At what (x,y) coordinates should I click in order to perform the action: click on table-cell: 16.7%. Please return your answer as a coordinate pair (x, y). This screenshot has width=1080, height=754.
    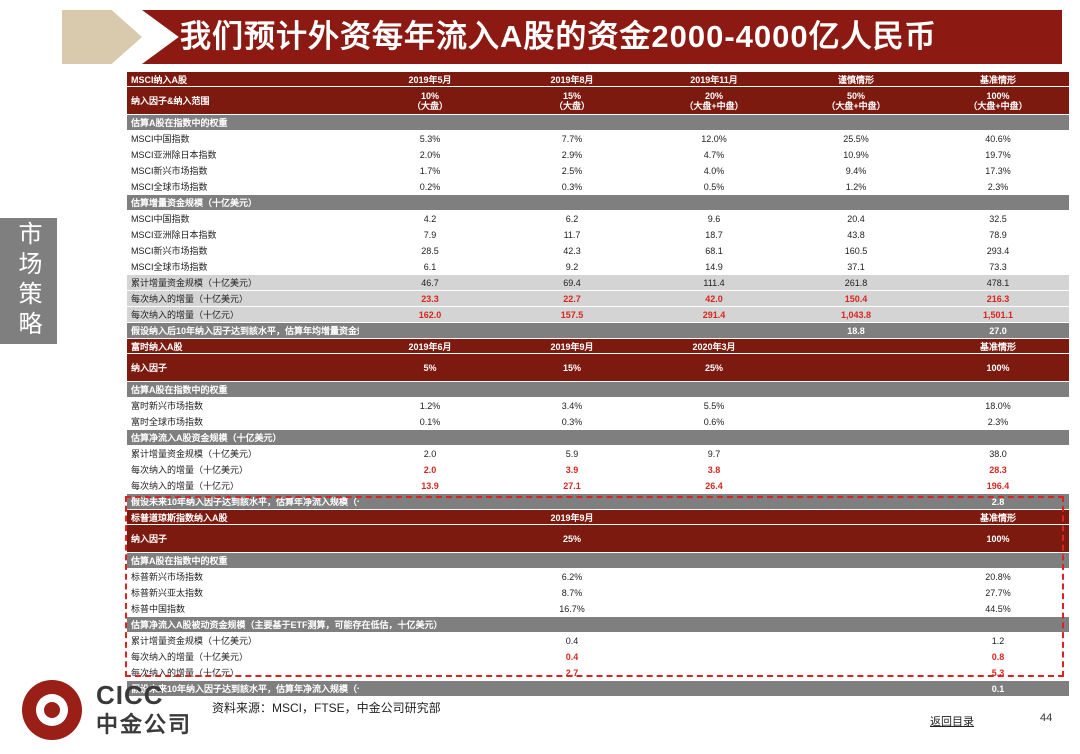
    Looking at the image, I should click on (572, 608).